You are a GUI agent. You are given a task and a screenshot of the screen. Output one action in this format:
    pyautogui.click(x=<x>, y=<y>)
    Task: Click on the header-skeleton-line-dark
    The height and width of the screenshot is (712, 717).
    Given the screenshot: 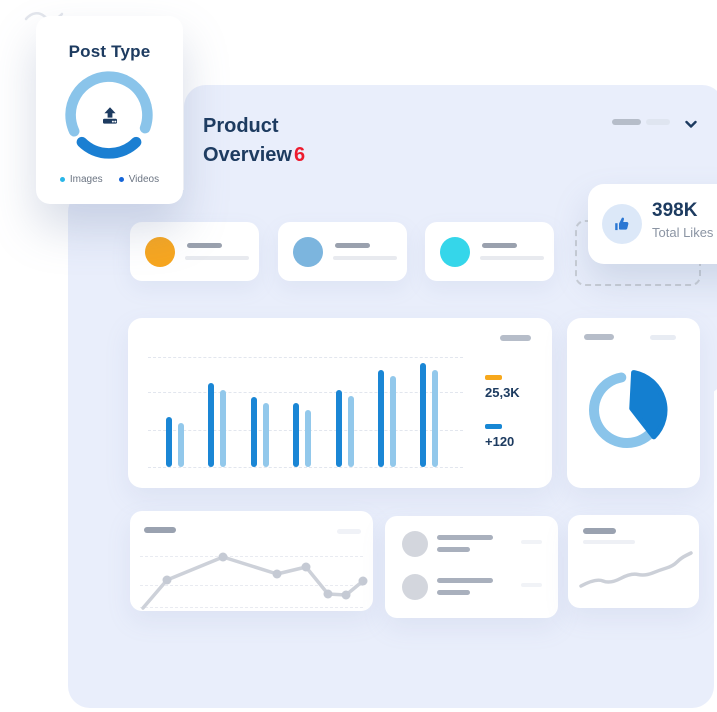 What is the action you would take?
    pyautogui.click(x=626, y=122)
    